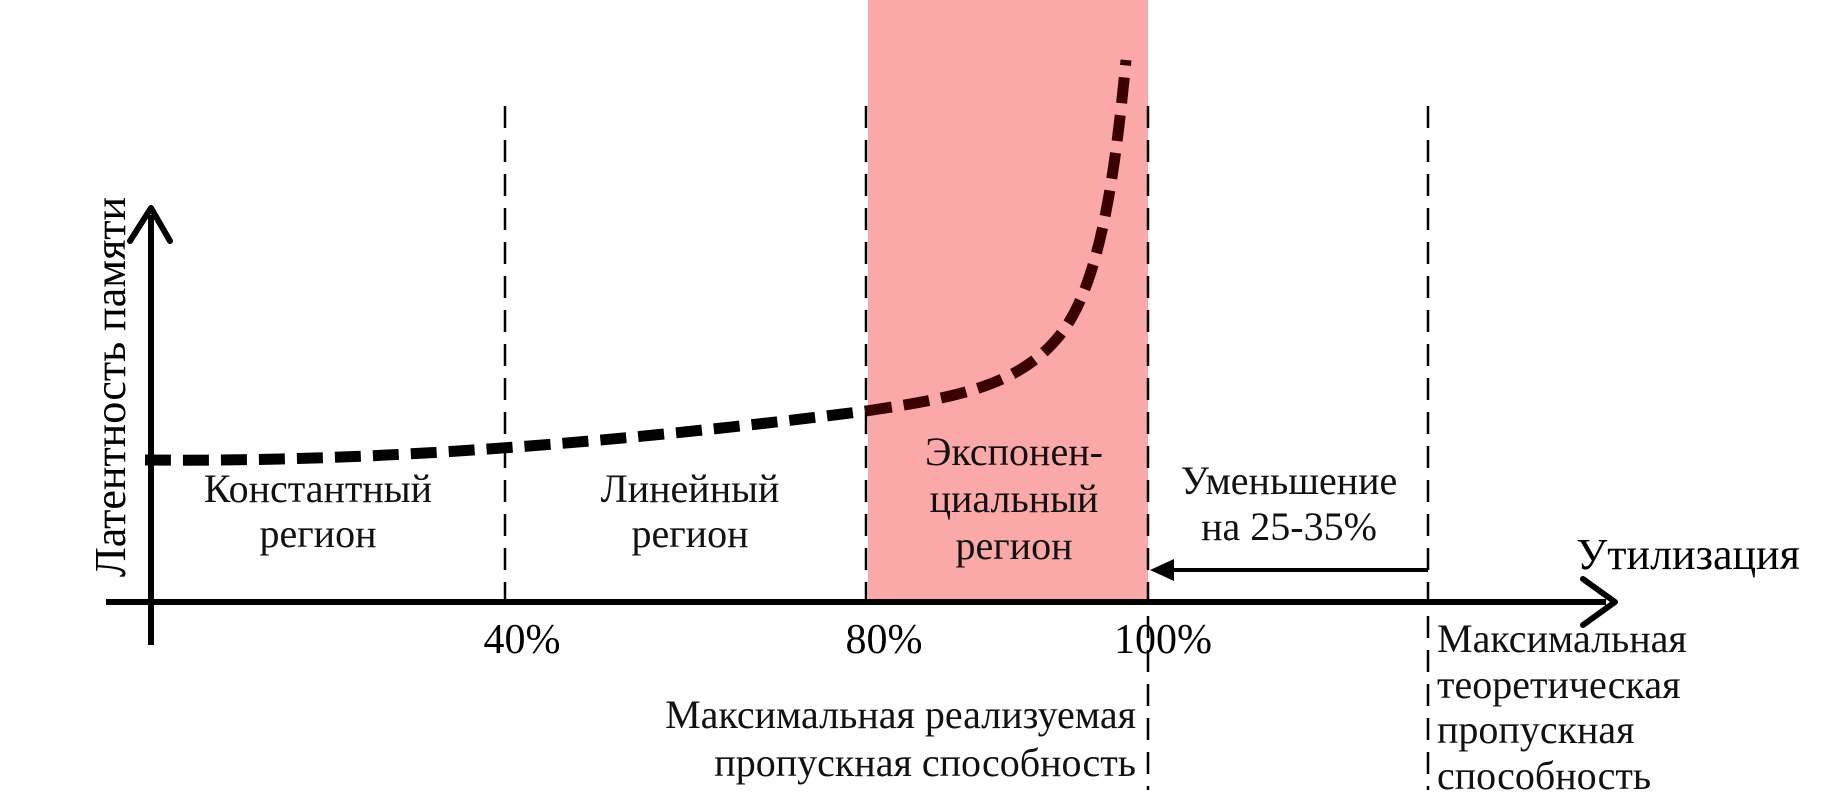 The width and height of the screenshot is (1832, 804). What do you see at coordinates (505, 435) in the screenshot?
I see `latency-curve-black` at bounding box center [505, 435].